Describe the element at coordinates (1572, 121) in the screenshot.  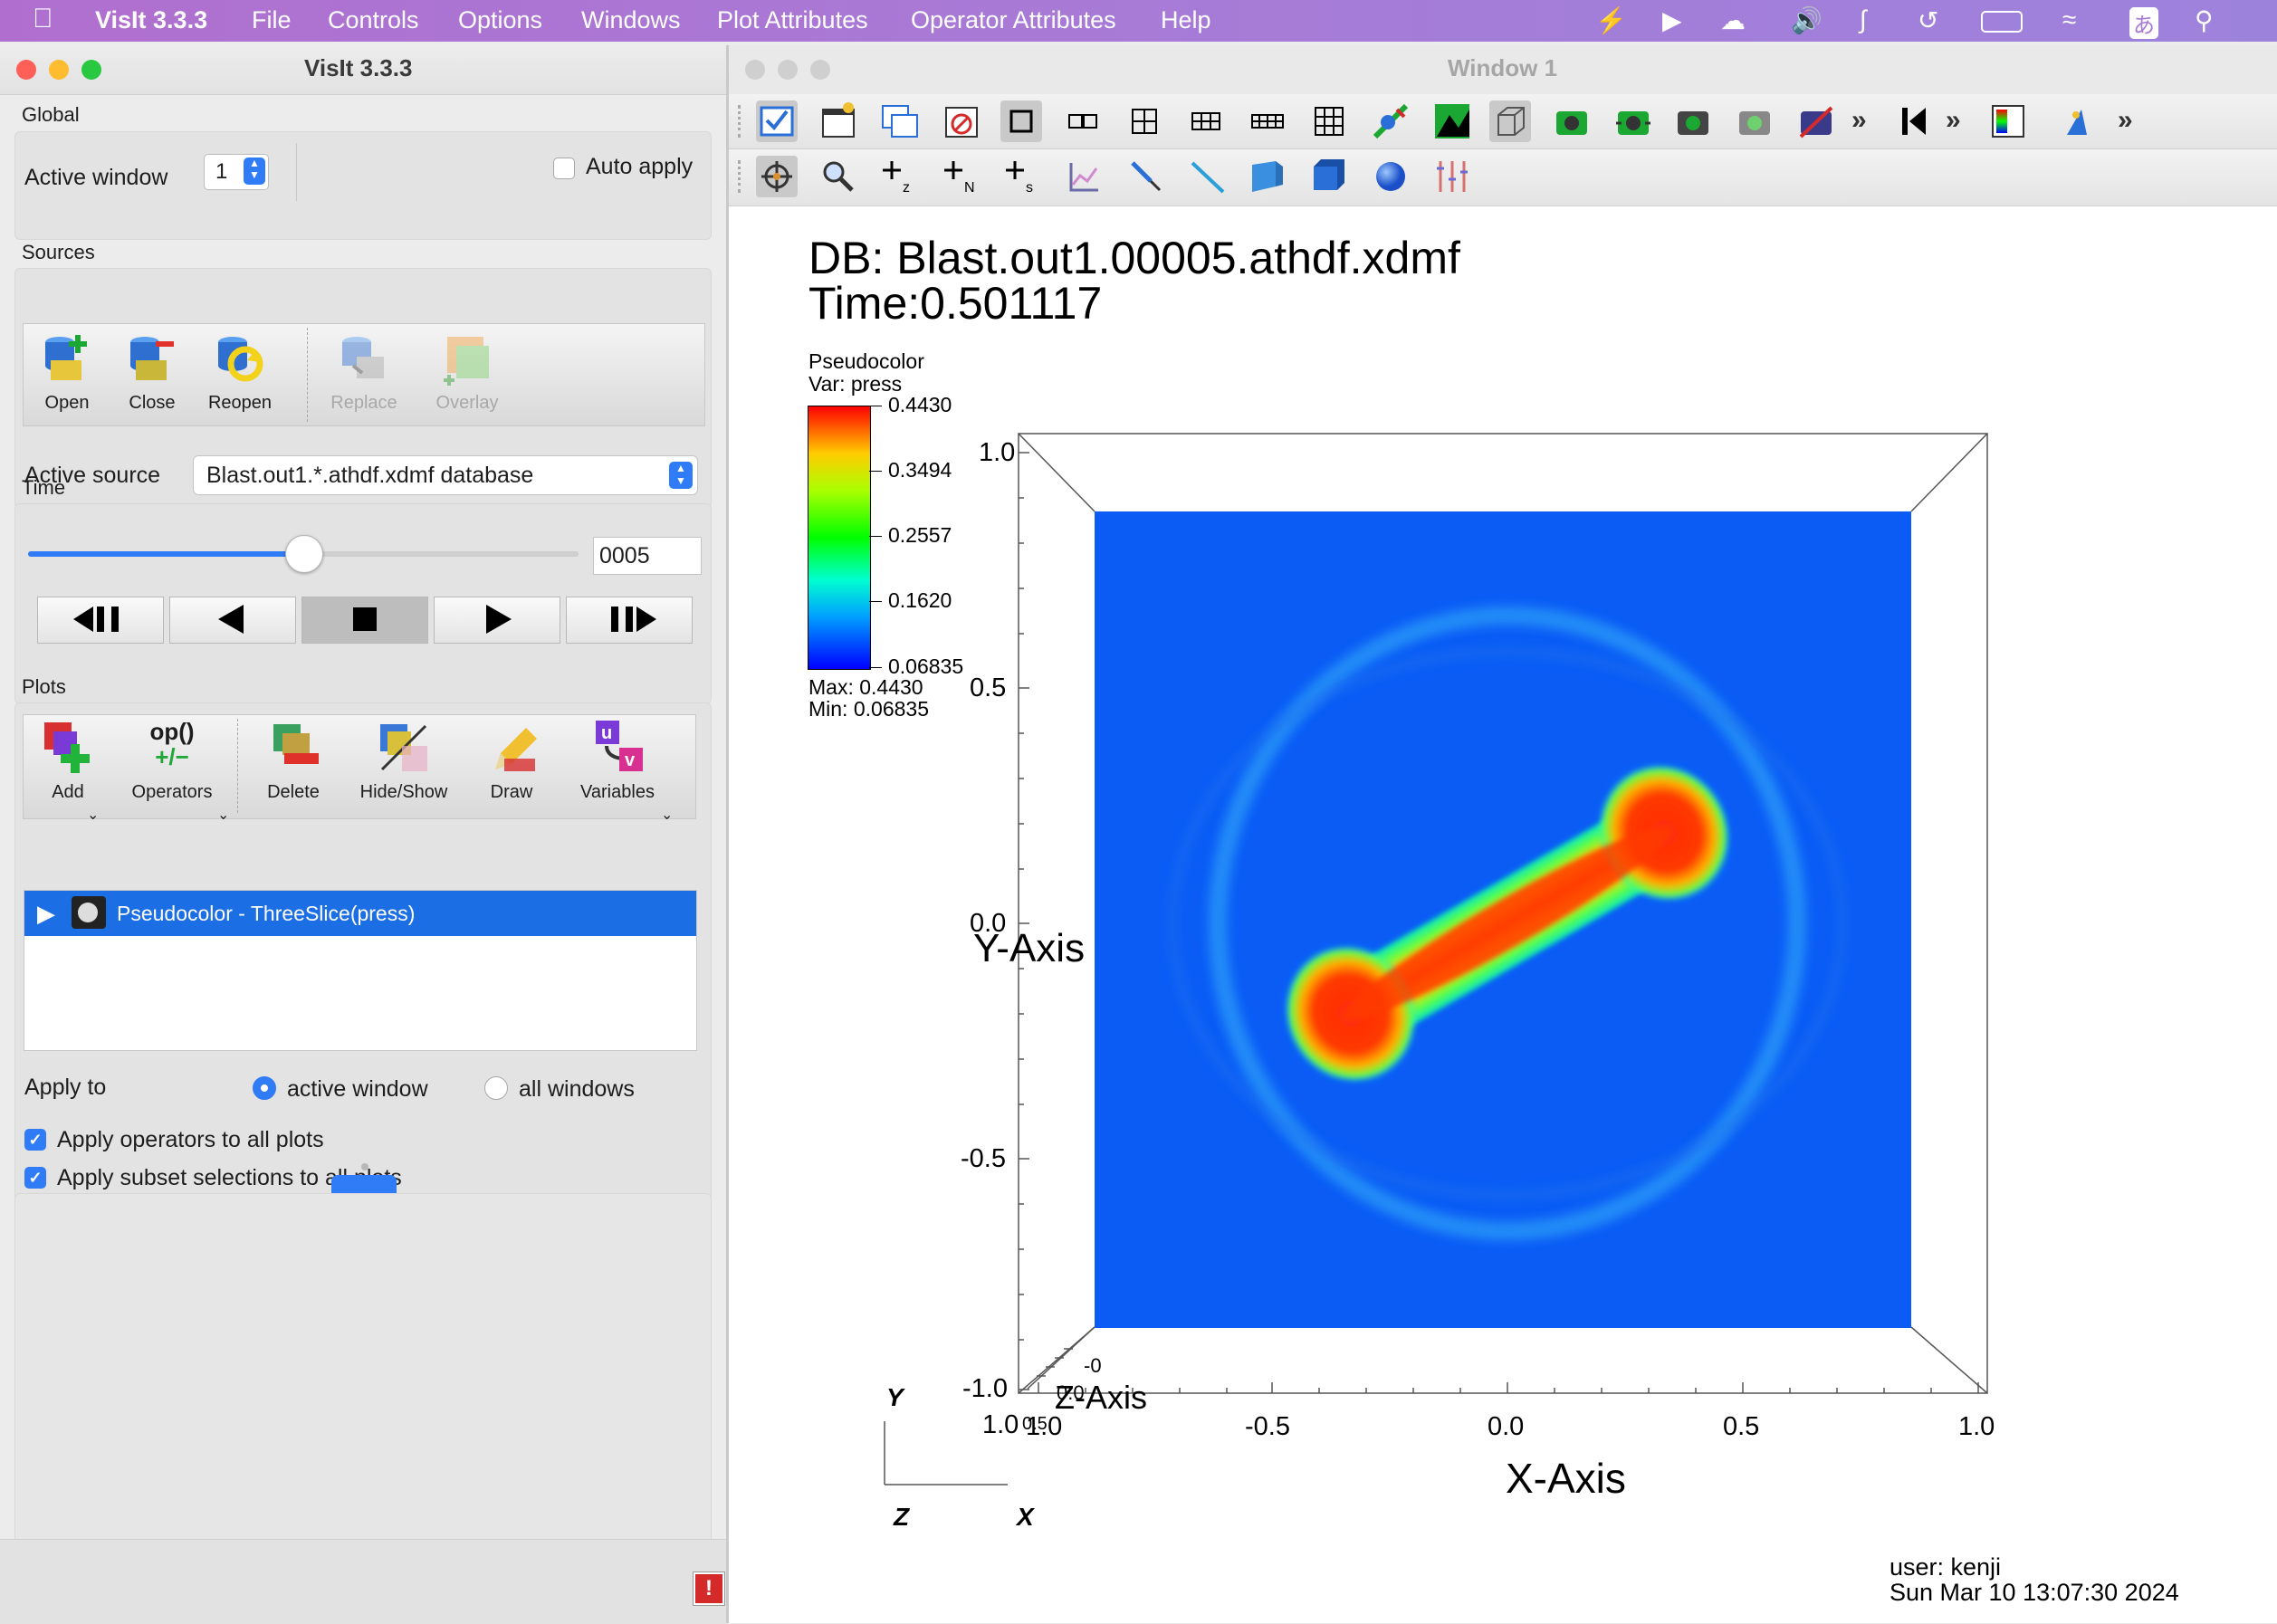
I see `camera-save-icon` at that location.